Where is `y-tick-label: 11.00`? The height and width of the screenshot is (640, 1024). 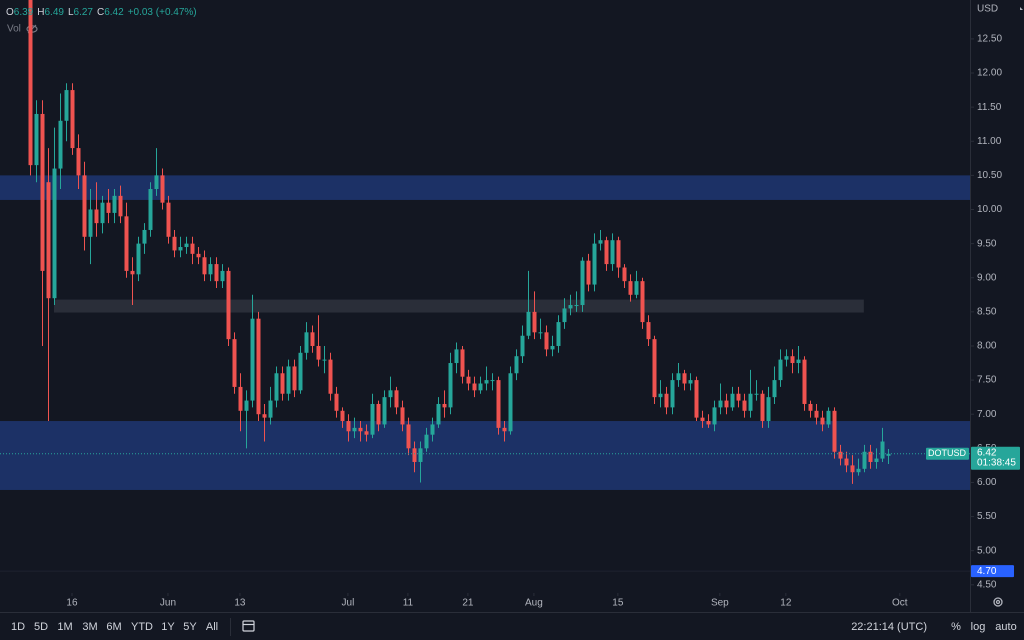 y-tick-label: 11.00 is located at coordinates (989, 141).